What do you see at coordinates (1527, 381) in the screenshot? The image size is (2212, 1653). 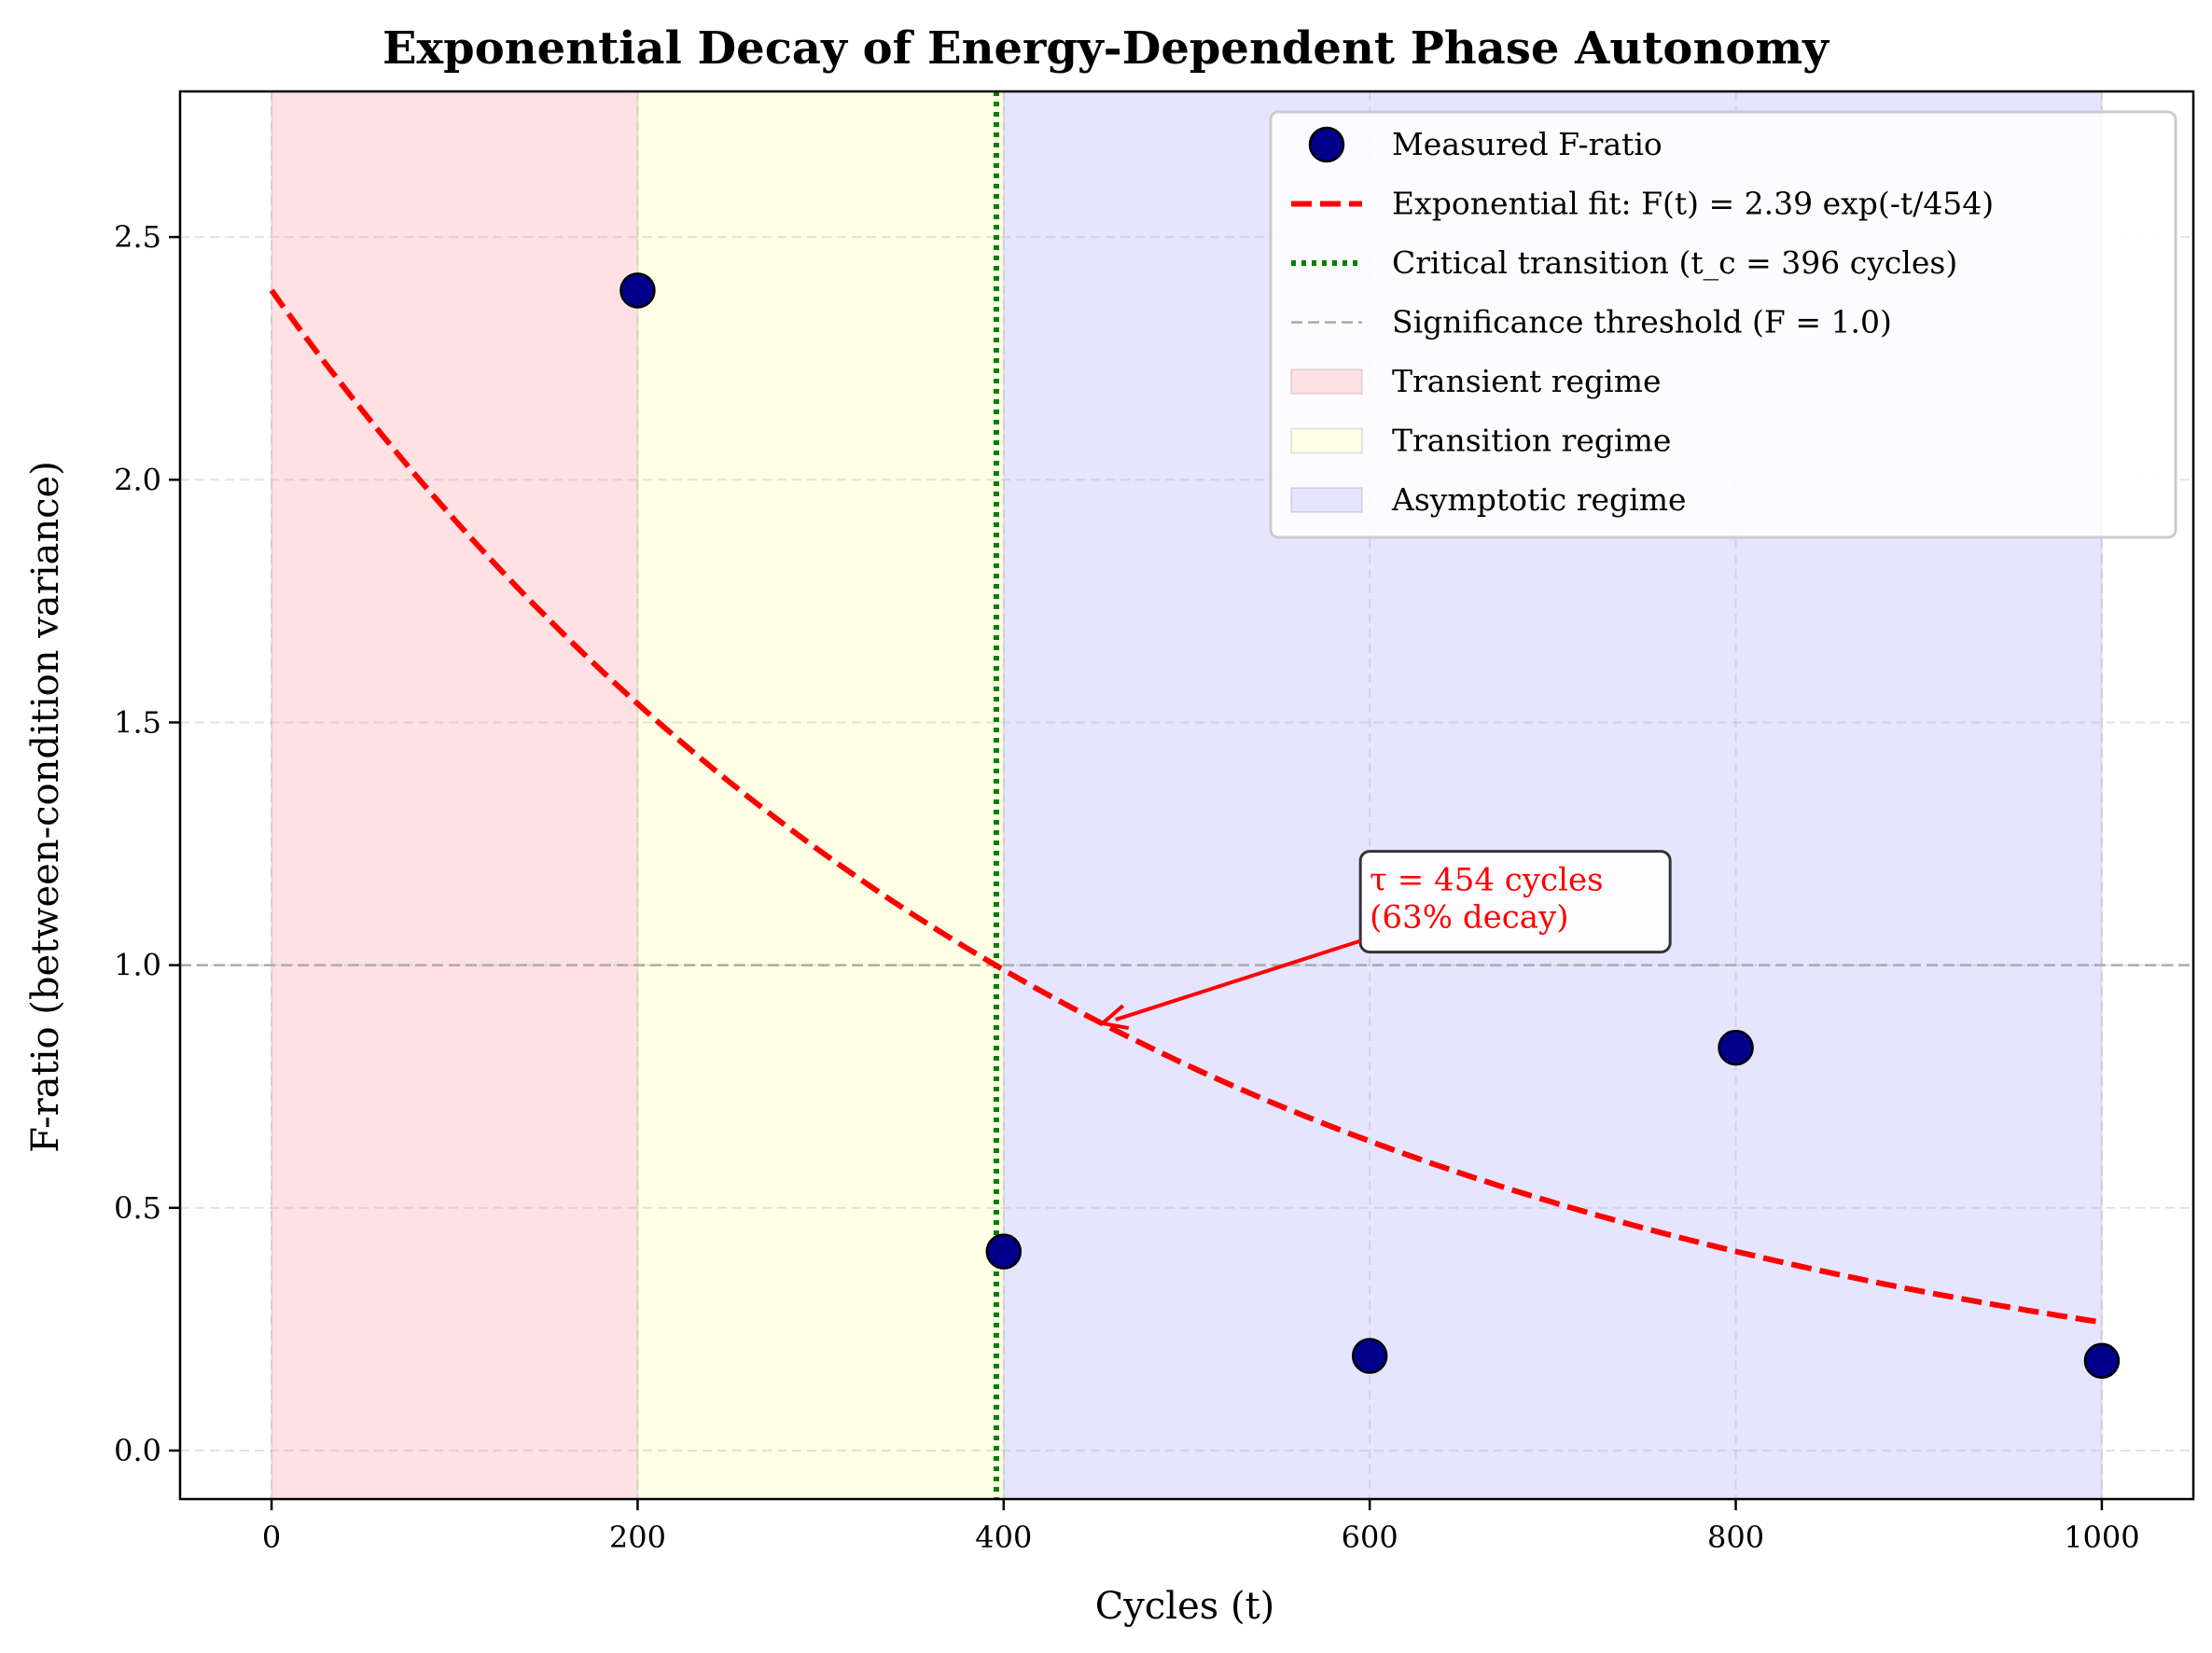 I see `legend-label: Transient regime` at bounding box center [1527, 381].